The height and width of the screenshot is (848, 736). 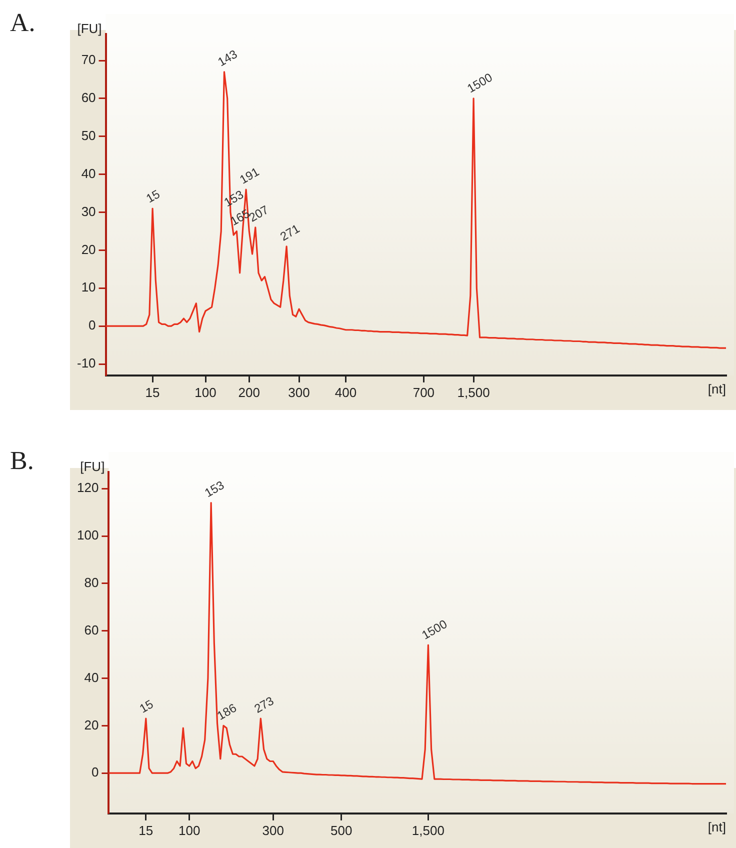 I want to click on y-tick-label: 70, so click(x=88, y=60).